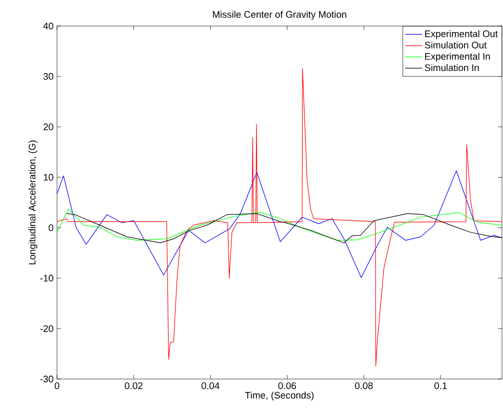 The height and width of the screenshot is (419, 503). What do you see at coordinates (279, 396) in the screenshot?
I see `x-axis-title: Time, (Seconds)` at bounding box center [279, 396].